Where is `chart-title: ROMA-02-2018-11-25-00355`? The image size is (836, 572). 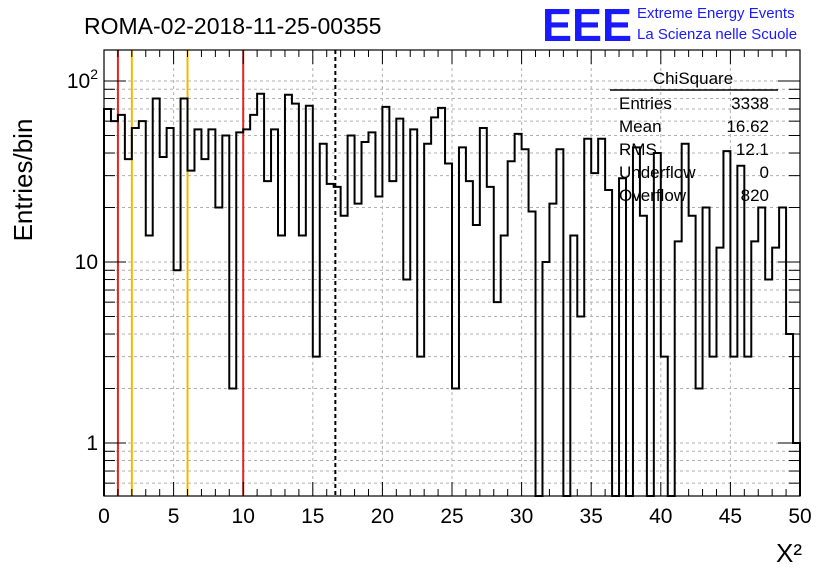
chart-title: ROMA-02-2018-11-25-00355 is located at coordinates (232, 26).